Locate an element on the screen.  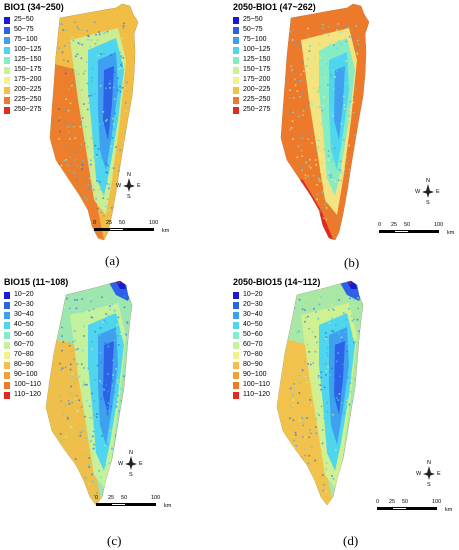
legend-item: 150~175 is located at coordinates (22, 70).